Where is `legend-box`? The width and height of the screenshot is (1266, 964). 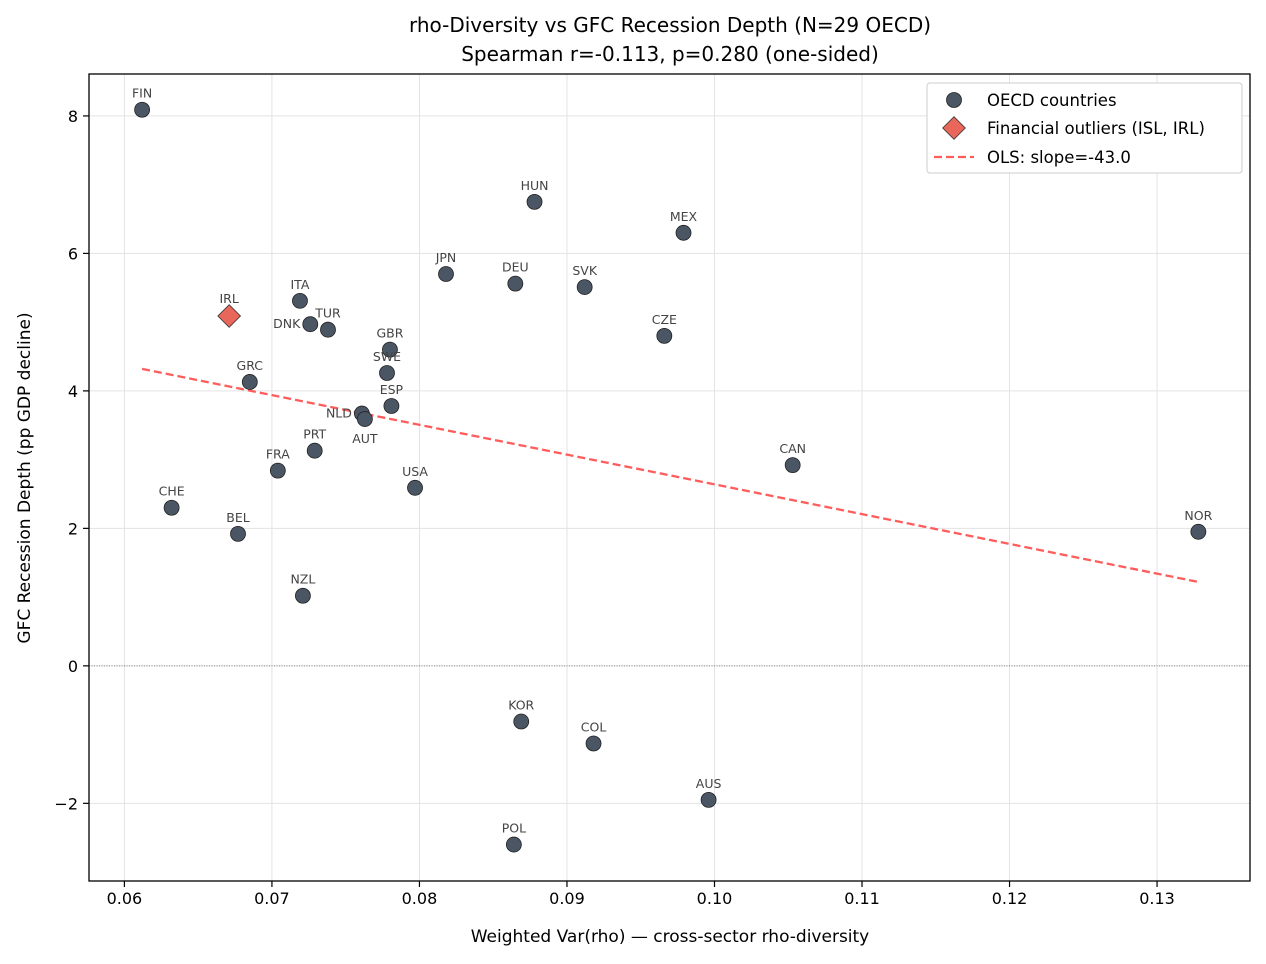 legend-box is located at coordinates (1084, 128).